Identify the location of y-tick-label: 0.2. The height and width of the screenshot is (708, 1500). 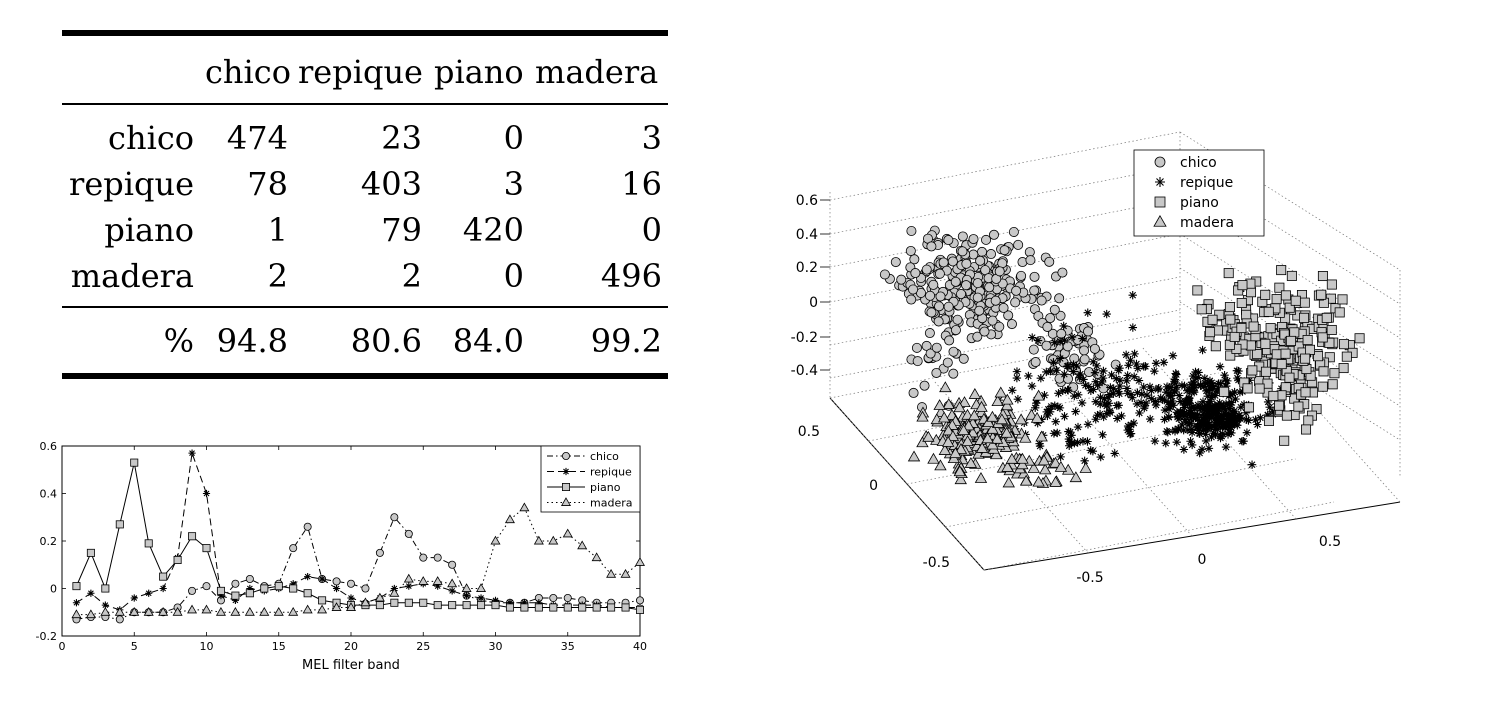
(49, 541).